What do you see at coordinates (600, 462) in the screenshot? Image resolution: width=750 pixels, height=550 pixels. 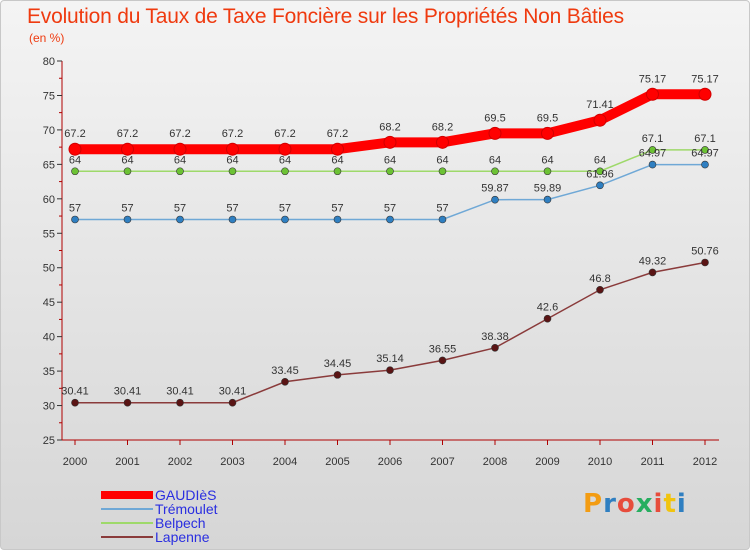 I see `x-tick-label: 2010` at bounding box center [600, 462].